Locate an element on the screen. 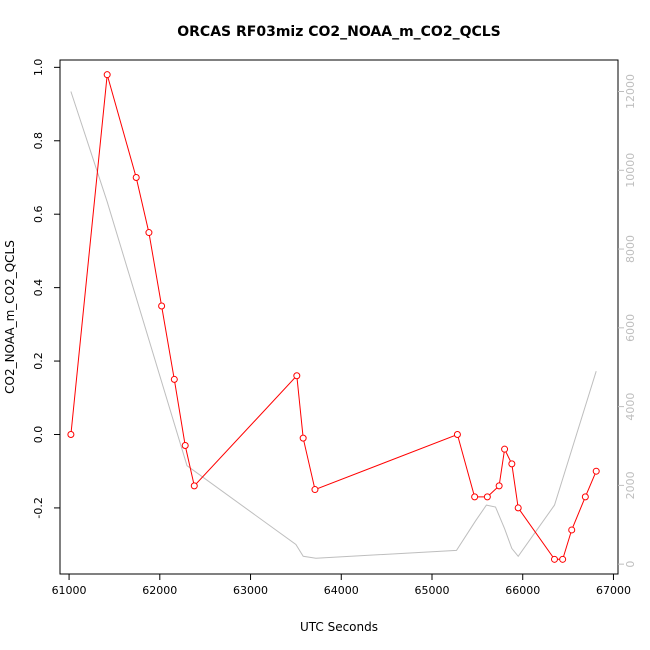 Image resolution: width=650 pixels, height=650 pixels. y-tick-label: -0.2 is located at coordinates (38, 507).